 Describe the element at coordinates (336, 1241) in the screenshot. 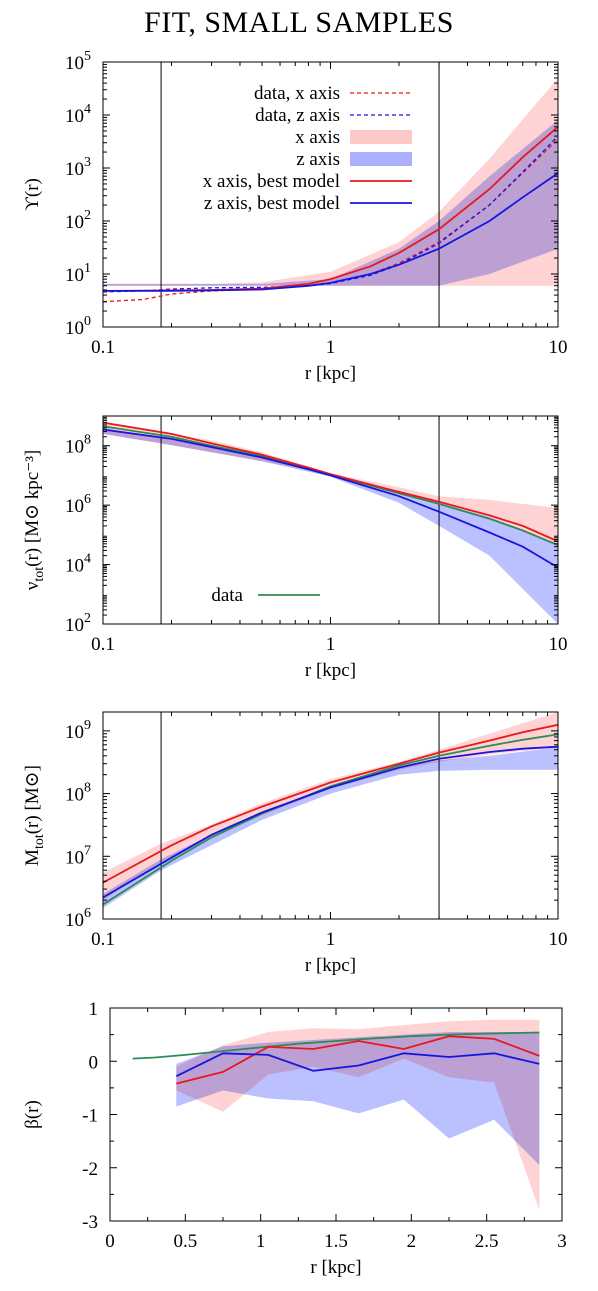

I see `x-tick-label: 1.5` at that location.